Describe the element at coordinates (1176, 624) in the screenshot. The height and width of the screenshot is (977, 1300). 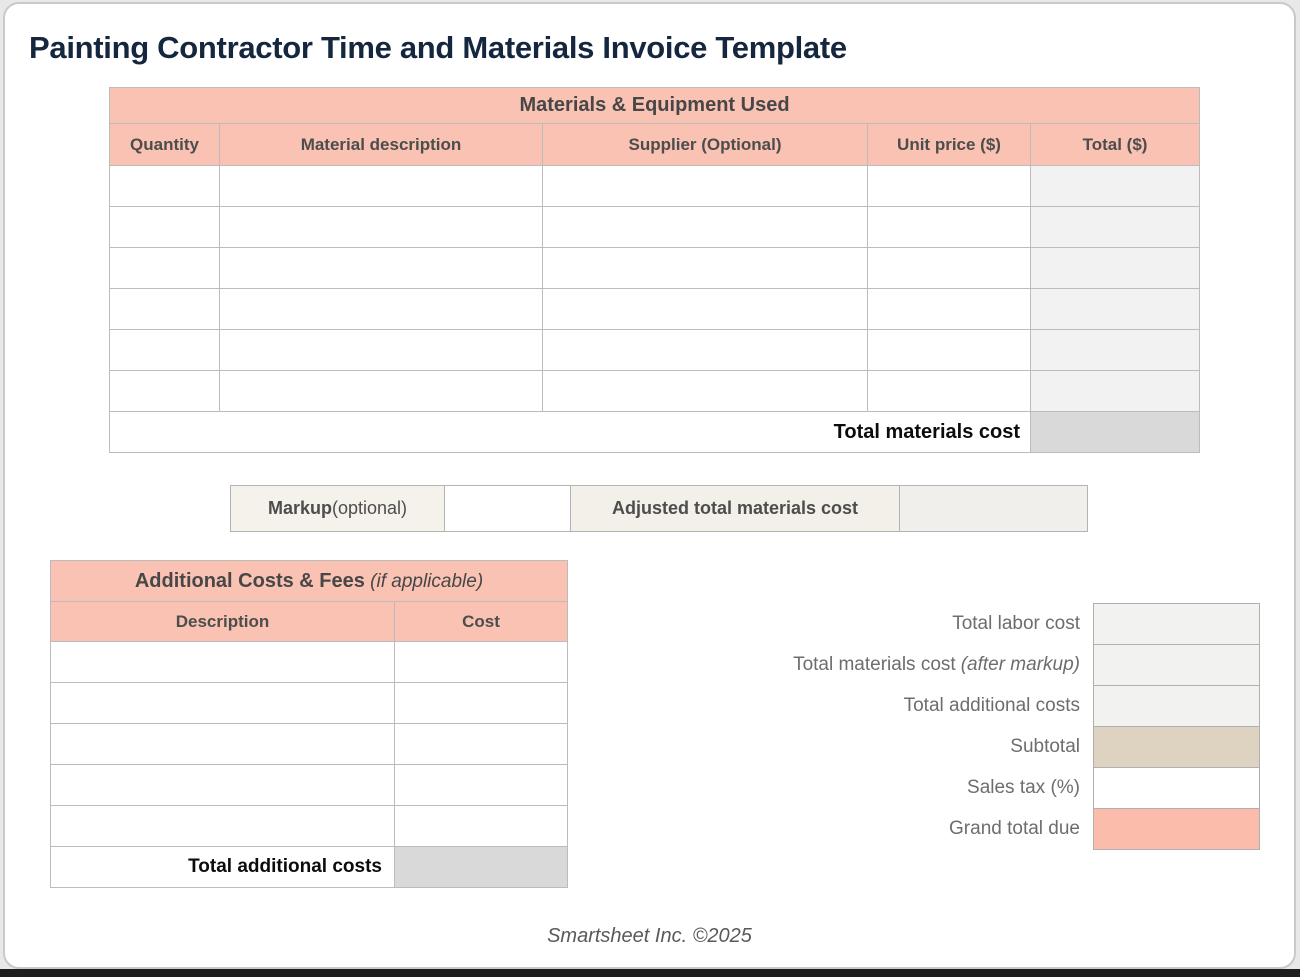
I see `total-labor-cost-value` at that location.